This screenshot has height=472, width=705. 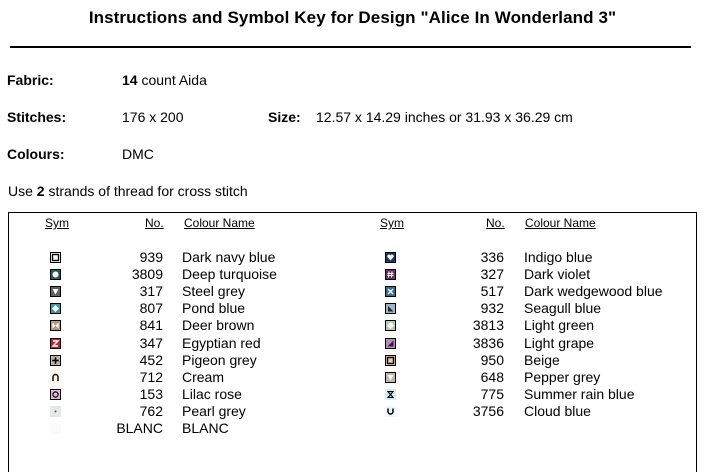 I want to click on strand-instruction: Use 2 strands of thread for cross stitch, so click(x=128, y=191).